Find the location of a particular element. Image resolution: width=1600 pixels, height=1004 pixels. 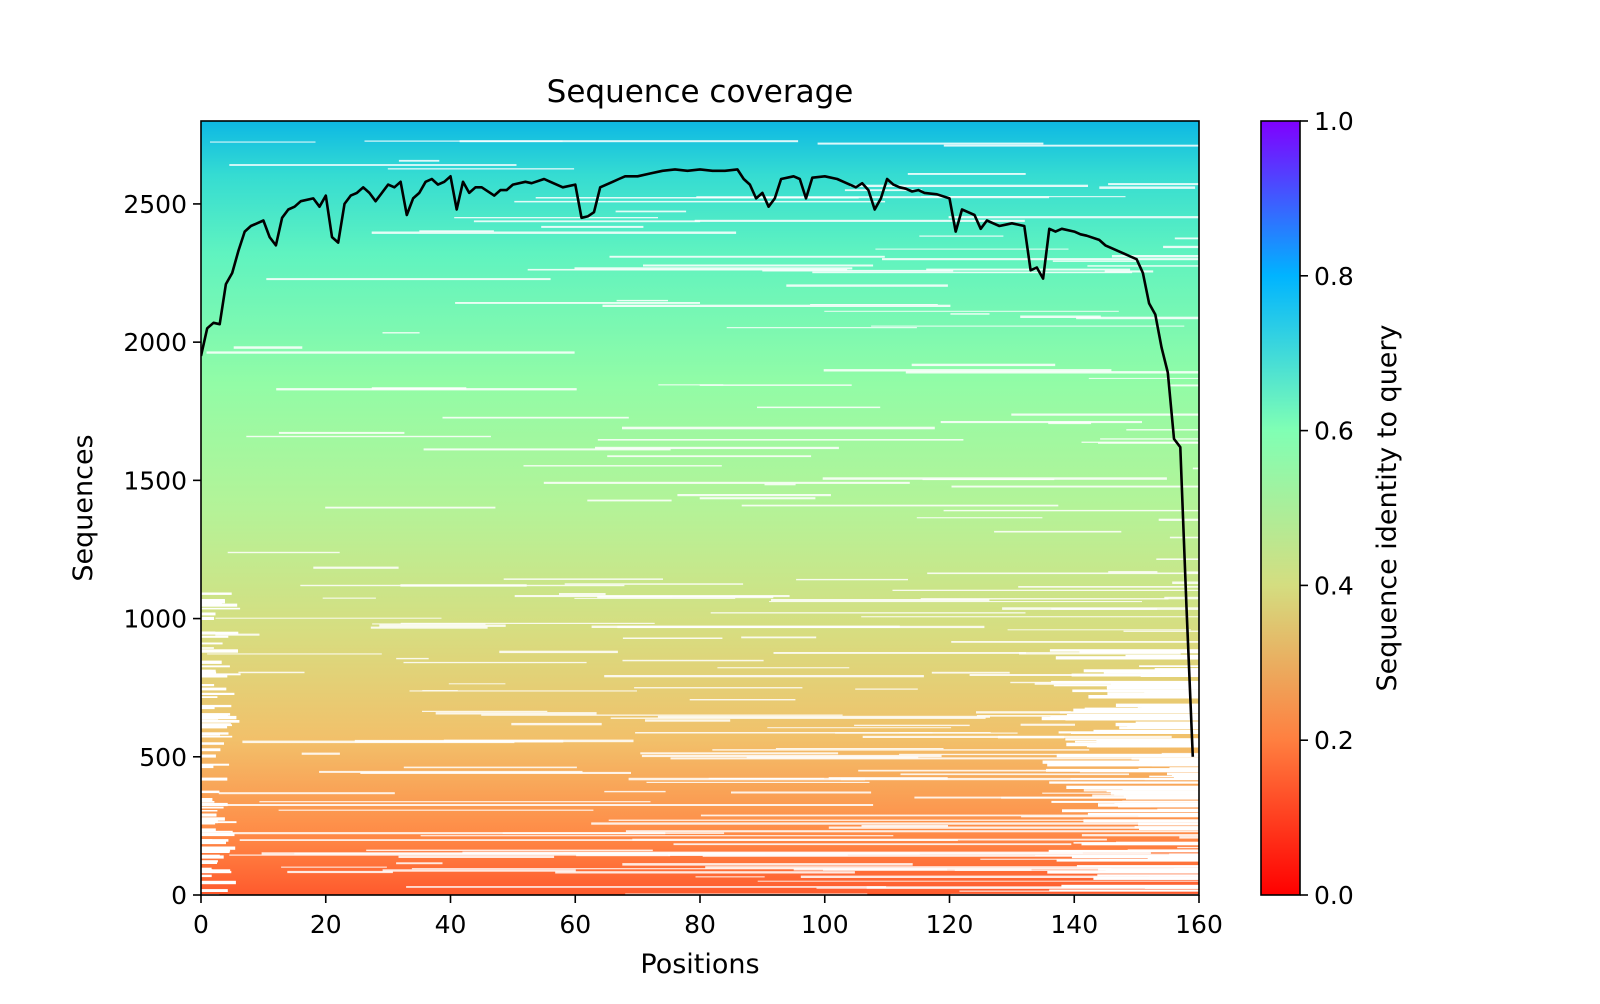

y-tick-label: 2500 is located at coordinates (155, 204).